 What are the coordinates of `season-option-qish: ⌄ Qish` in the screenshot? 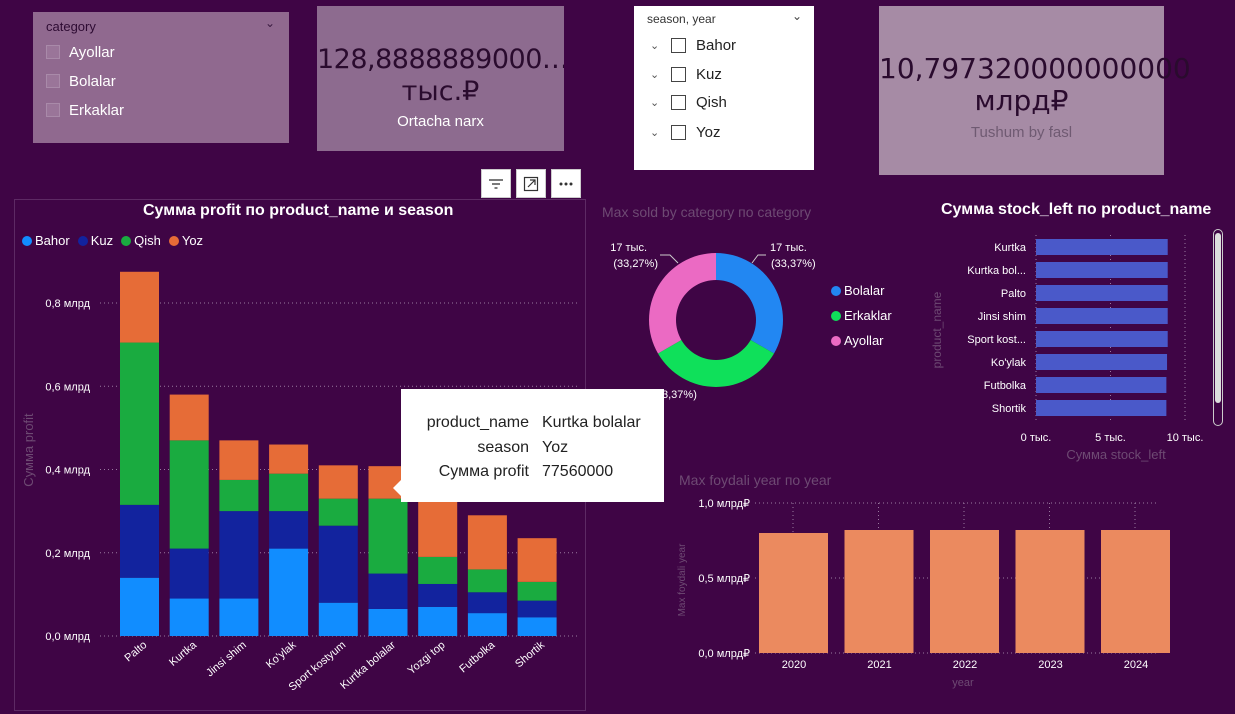 It's located at (688, 102).